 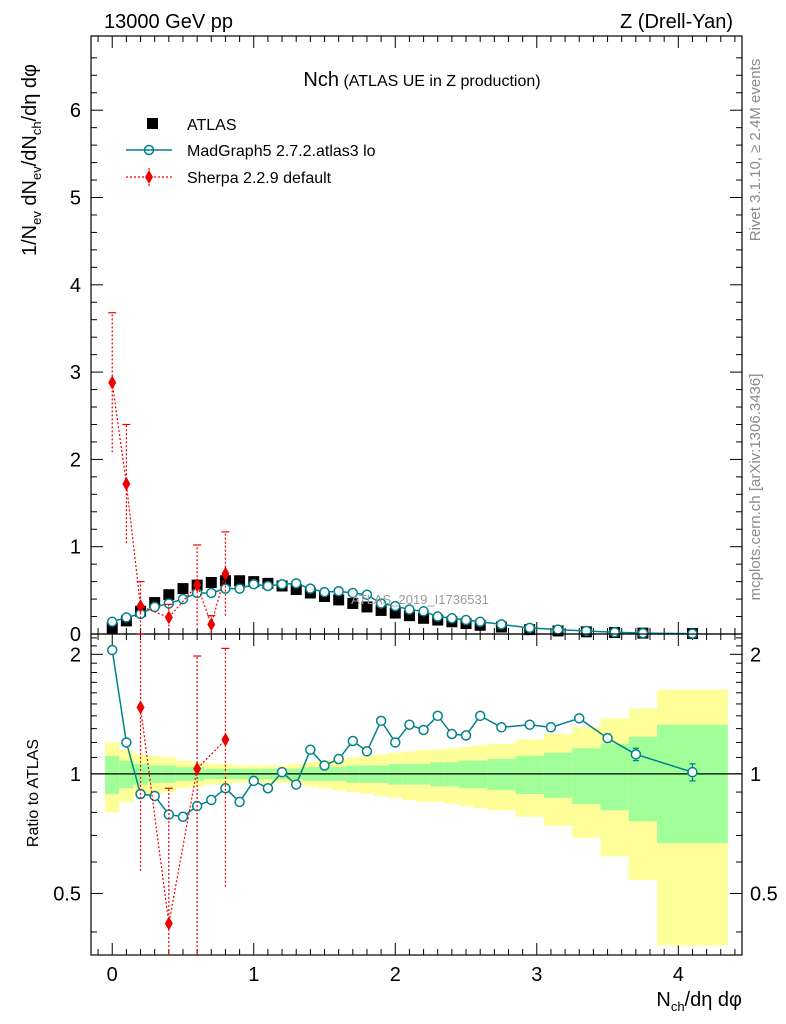 What do you see at coordinates (755, 655) in the screenshot?
I see `ratio-y-tick-label-right: 2` at bounding box center [755, 655].